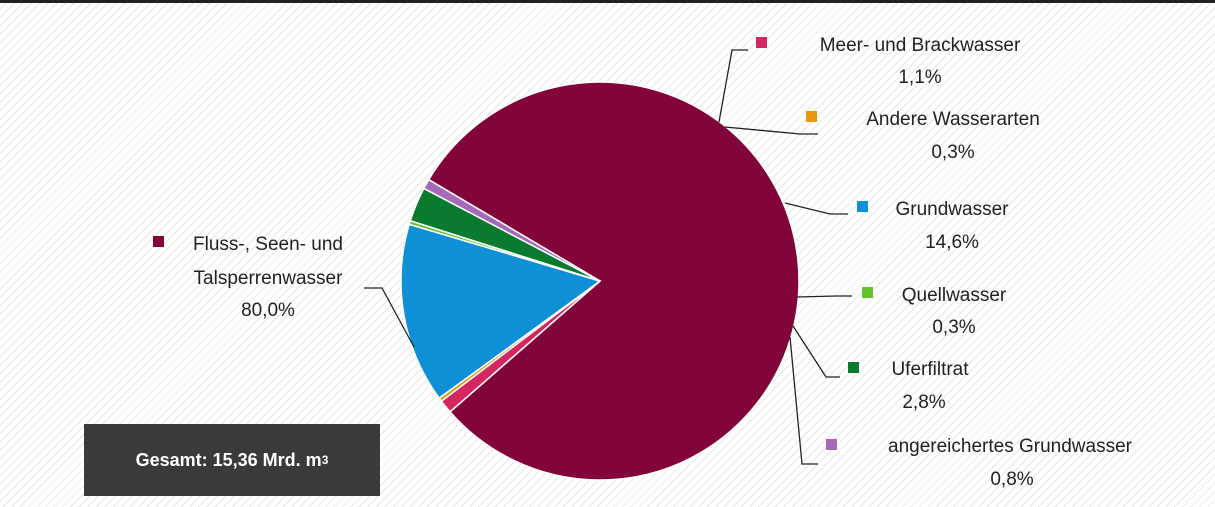  What do you see at coordinates (761, 42) in the screenshot?
I see `legend-marker-meer-und-brackwasser` at bounding box center [761, 42].